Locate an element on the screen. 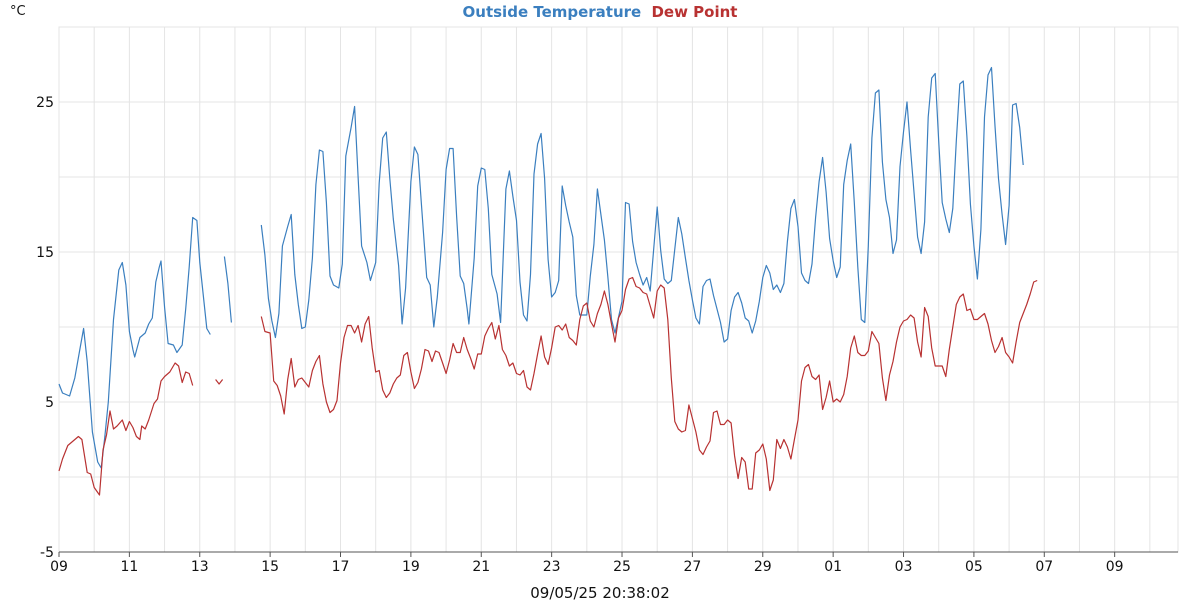  x-tick-label: 29 is located at coordinates (763, 567).